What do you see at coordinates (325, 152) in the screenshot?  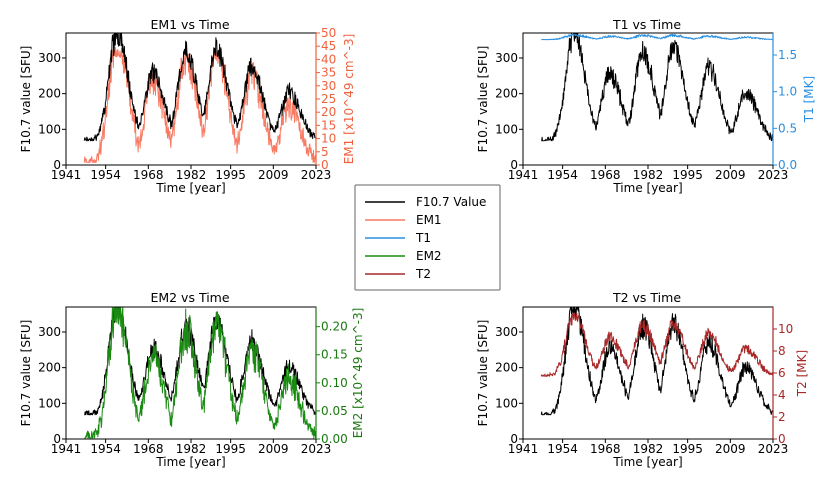 I see `y2-tick-label: 5` at bounding box center [325, 152].